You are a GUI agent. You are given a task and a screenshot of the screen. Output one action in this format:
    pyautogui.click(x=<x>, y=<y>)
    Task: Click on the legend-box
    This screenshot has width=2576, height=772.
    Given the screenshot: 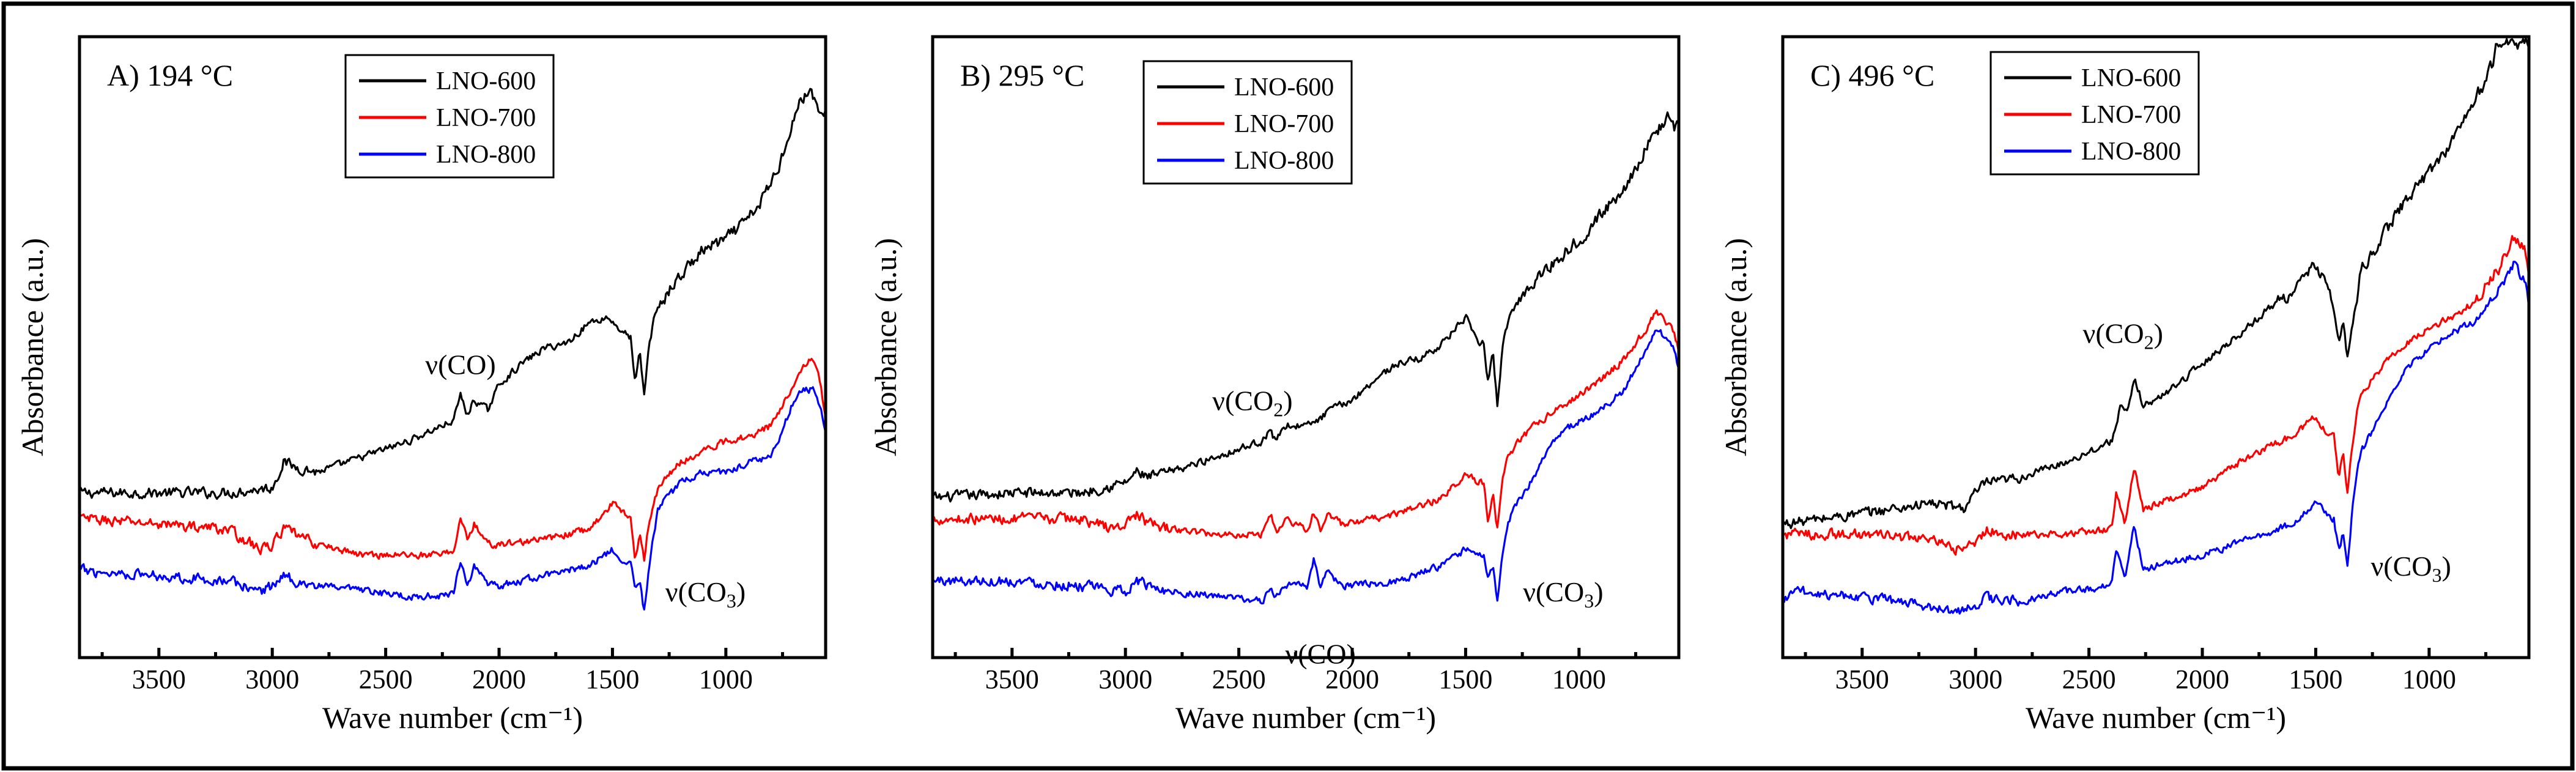 What is the action you would take?
    pyautogui.click(x=449, y=117)
    